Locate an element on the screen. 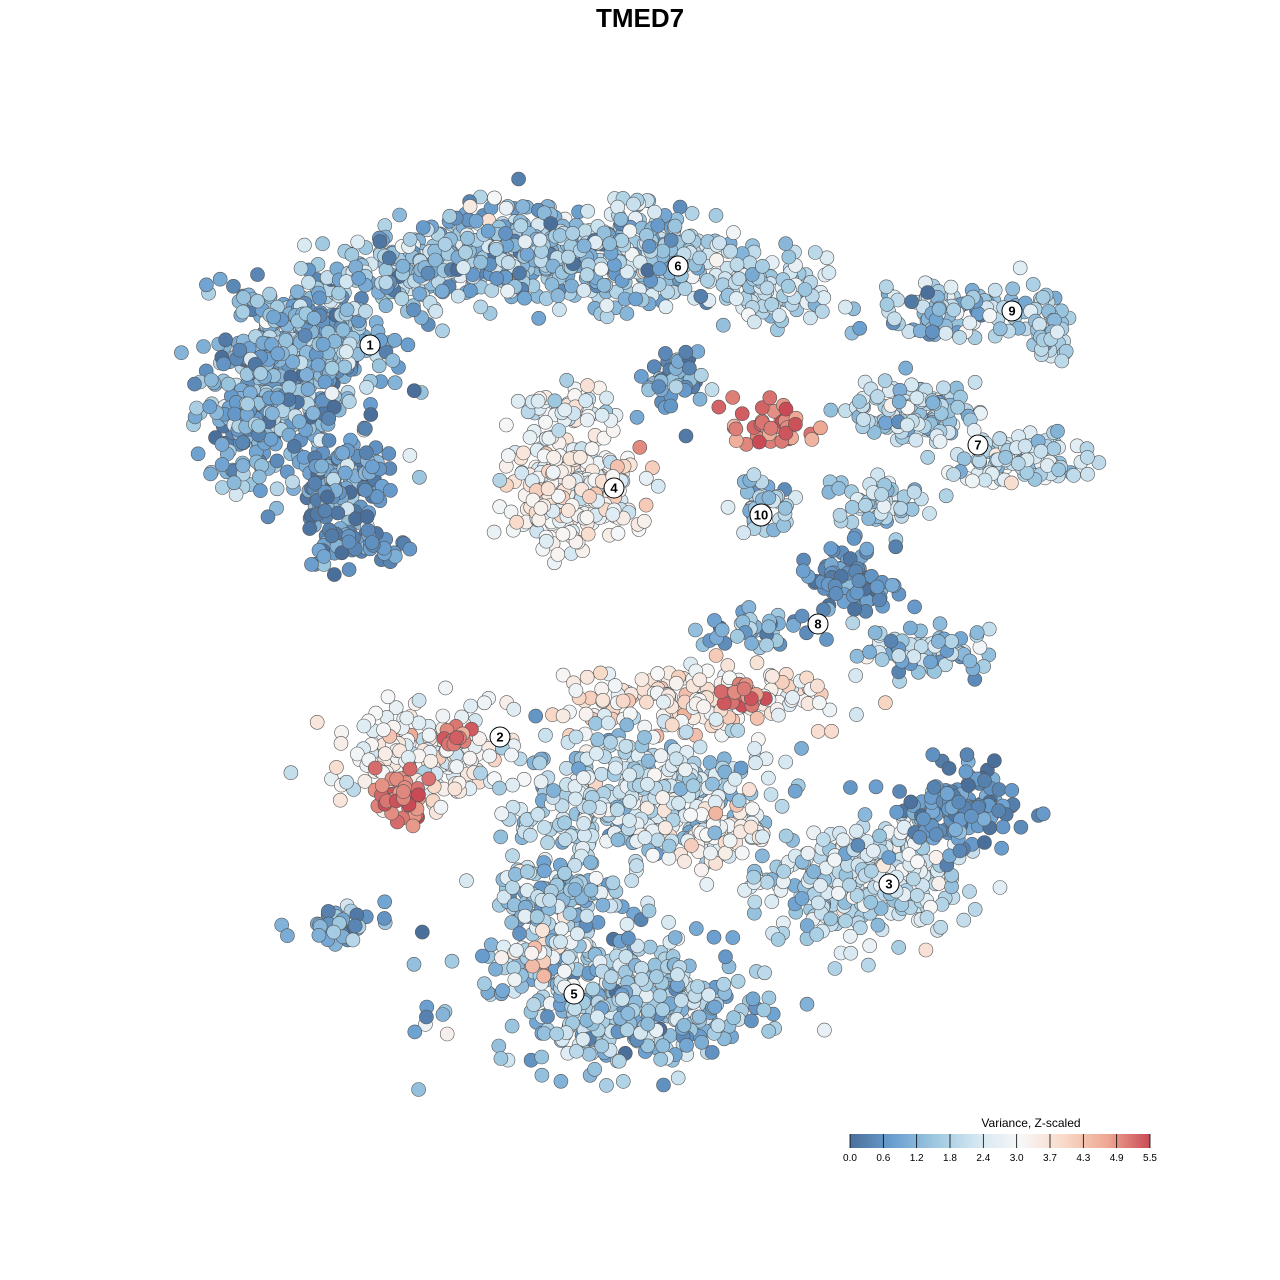 The width and height of the screenshot is (1280, 1280). chart-title: TMED7 is located at coordinates (640, 18).